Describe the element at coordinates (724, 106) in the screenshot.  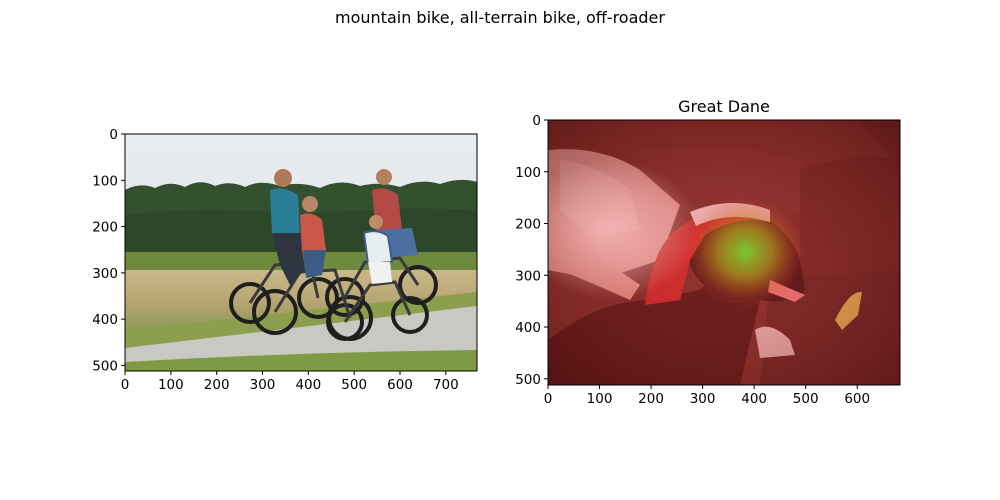
I see `axes-title-right: Great Dane` at that location.